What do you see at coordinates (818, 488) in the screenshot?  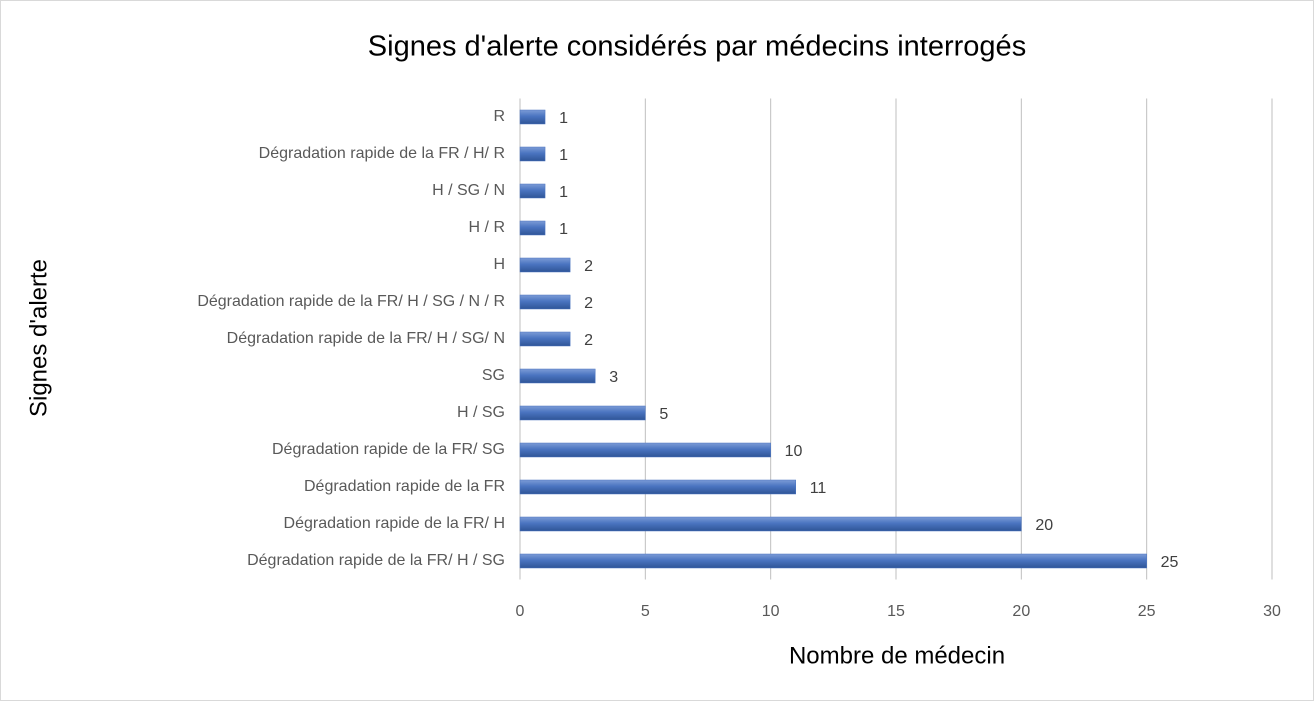 I see `data-label: 11` at bounding box center [818, 488].